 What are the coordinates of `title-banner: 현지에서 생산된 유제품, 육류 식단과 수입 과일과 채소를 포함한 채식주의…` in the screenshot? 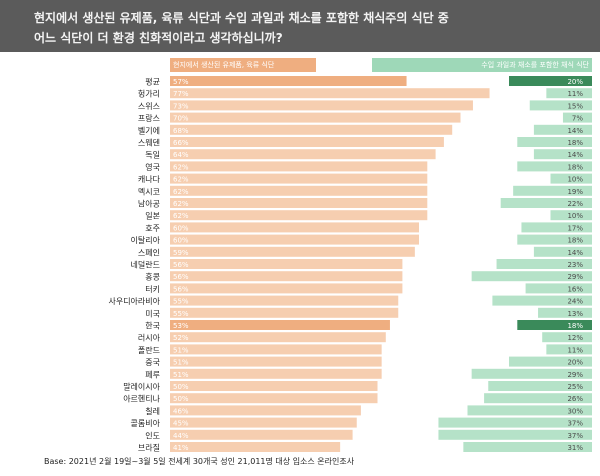 It's located at (300, 26).